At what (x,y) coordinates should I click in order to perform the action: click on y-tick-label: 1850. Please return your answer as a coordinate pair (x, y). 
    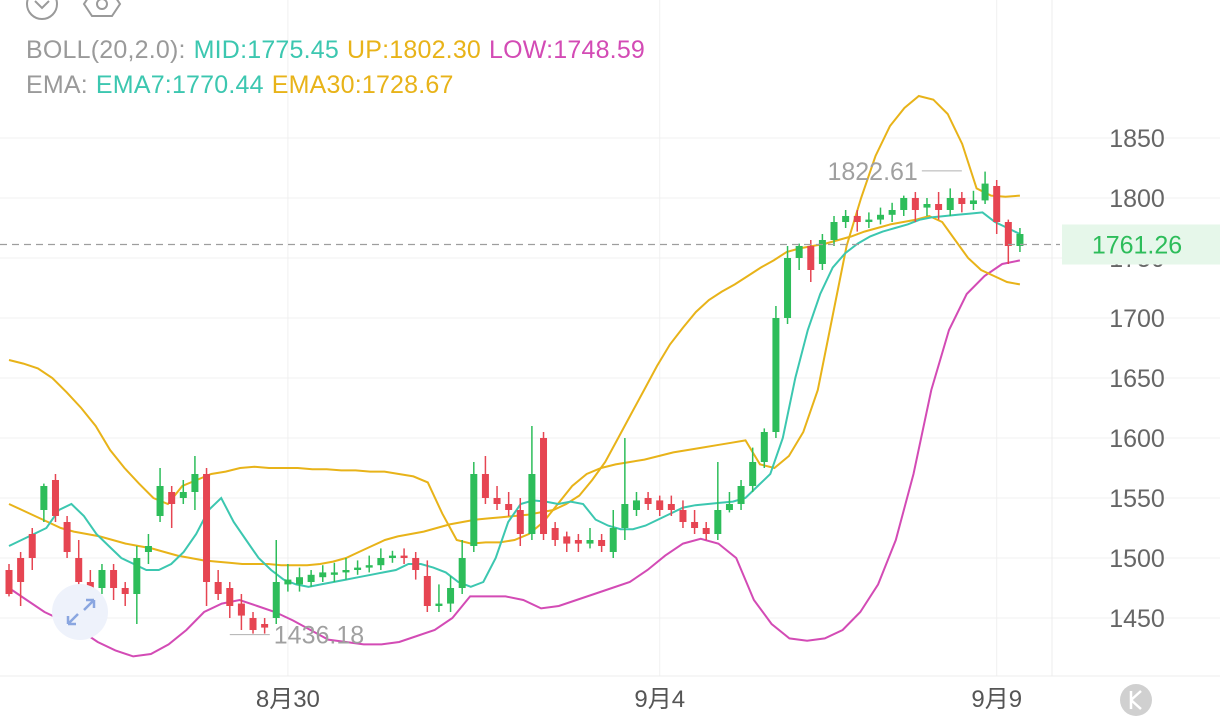
    Looking at the image, I should click on (1137, 139).